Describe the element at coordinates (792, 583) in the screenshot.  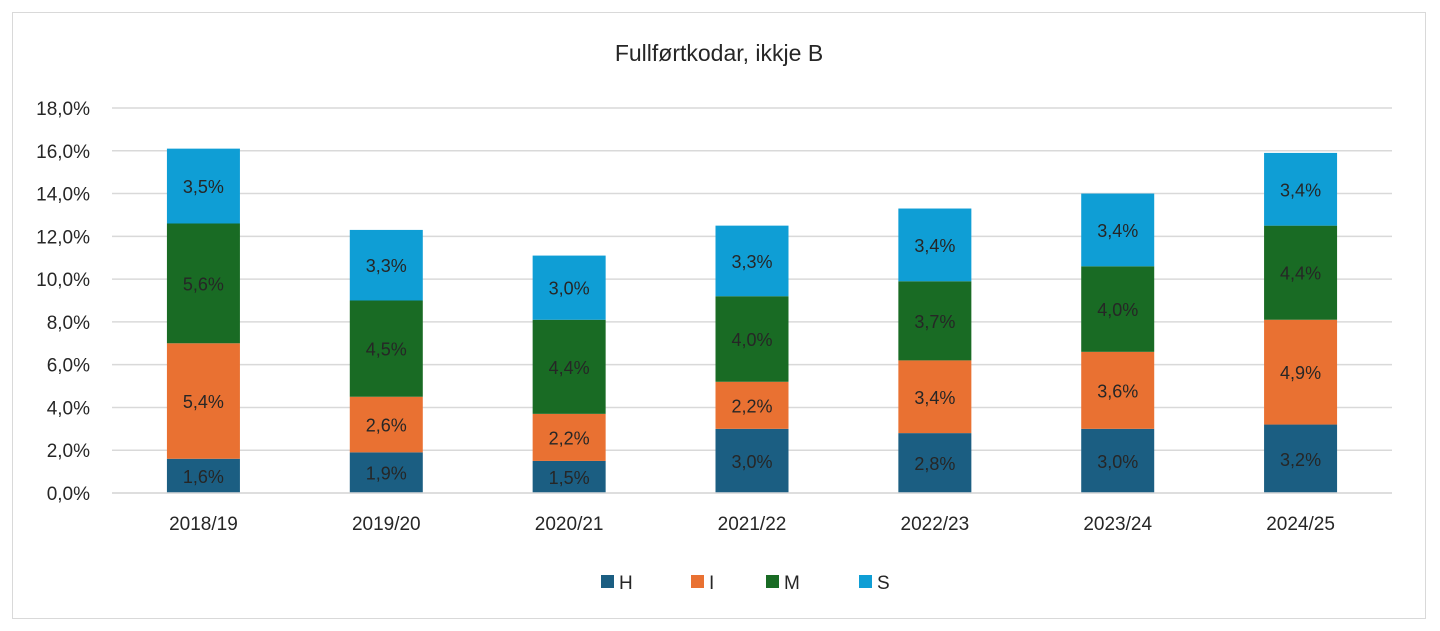
I see `legend-label: M` at that location.